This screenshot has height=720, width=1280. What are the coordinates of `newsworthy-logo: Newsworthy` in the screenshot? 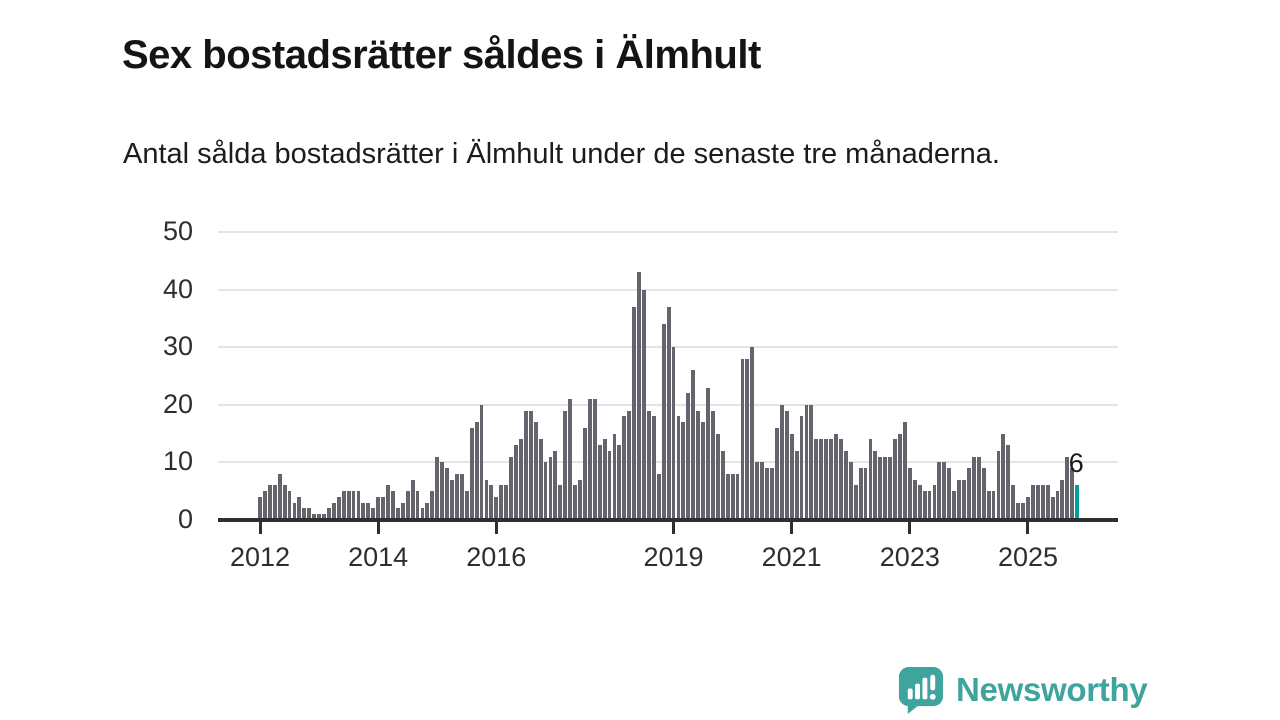 It's located at (1022, 689).